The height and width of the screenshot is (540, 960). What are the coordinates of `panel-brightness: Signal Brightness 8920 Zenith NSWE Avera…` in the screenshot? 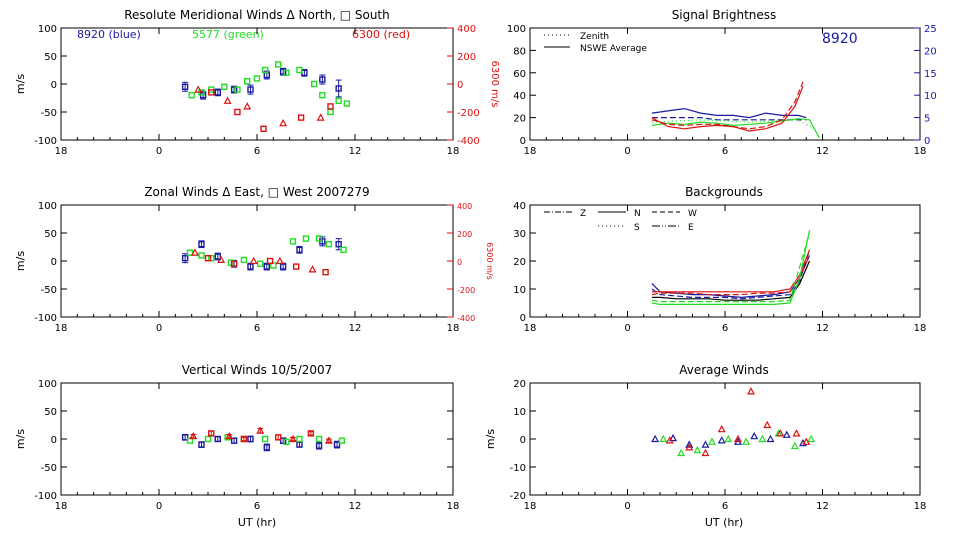 It's located at (722, 82).